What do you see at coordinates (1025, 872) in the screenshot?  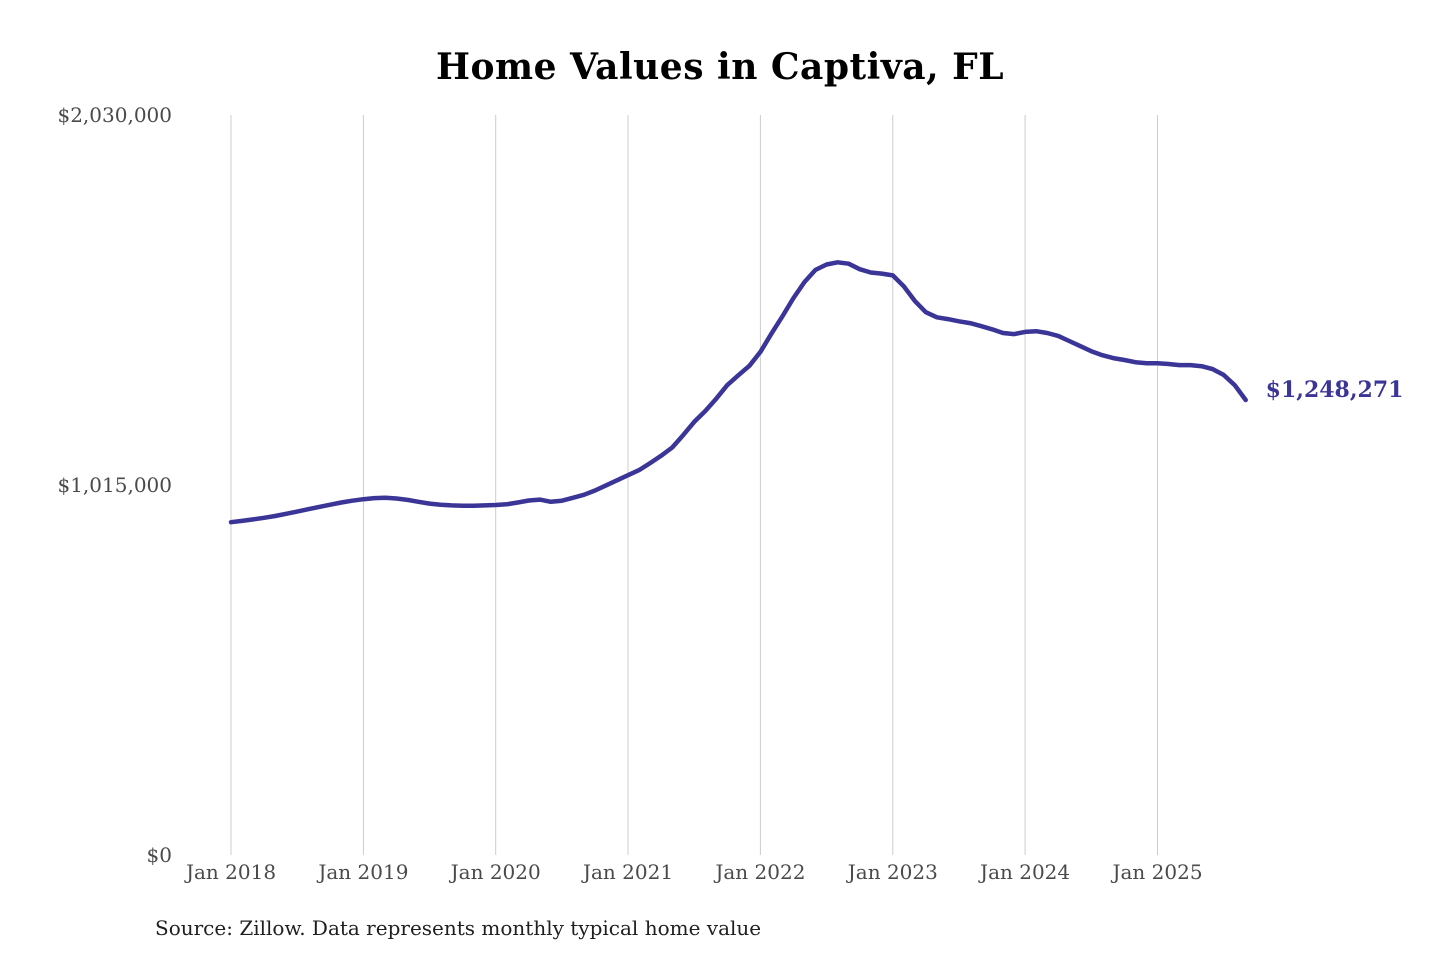 I see `x-axis-tick-label: Jan 2024` at bounding box center [1025, 872].